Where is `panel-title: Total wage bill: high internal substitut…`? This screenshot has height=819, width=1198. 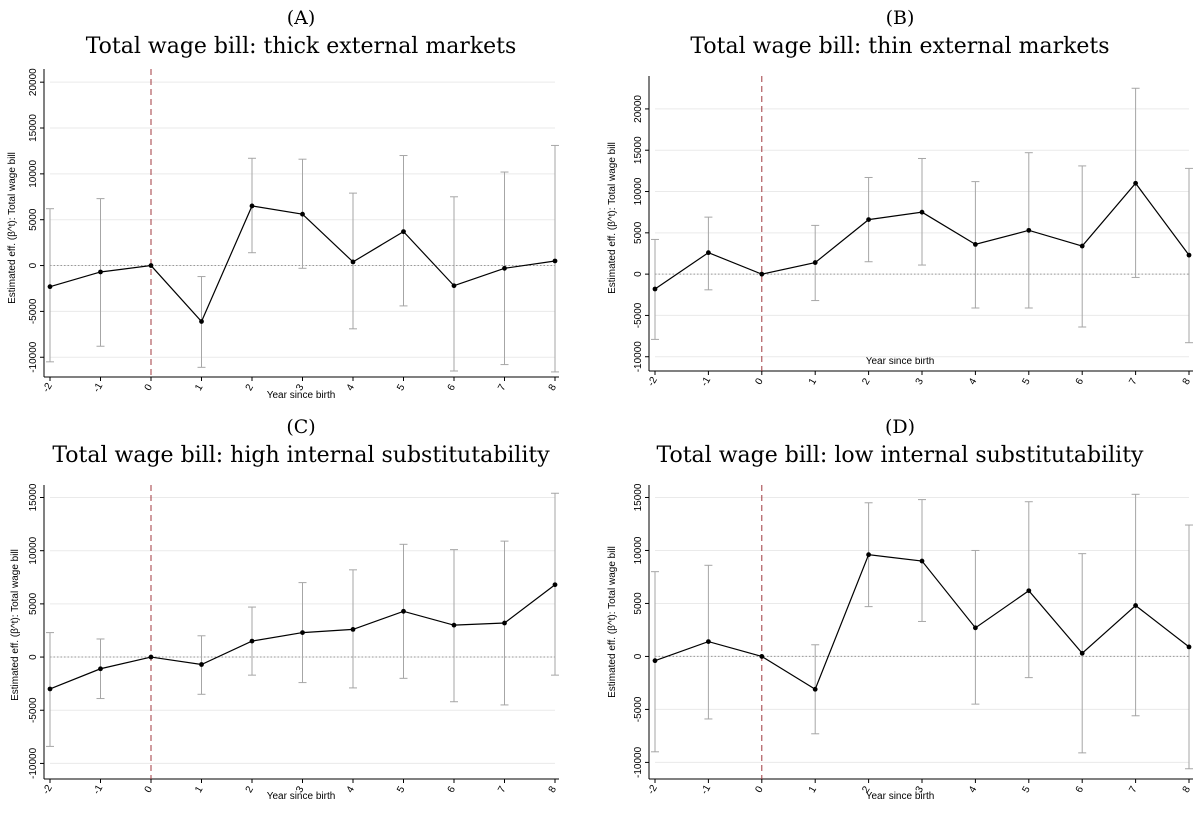 panel-title: Total wage bill: high internal substitut… is located at coordinates (301, 455).